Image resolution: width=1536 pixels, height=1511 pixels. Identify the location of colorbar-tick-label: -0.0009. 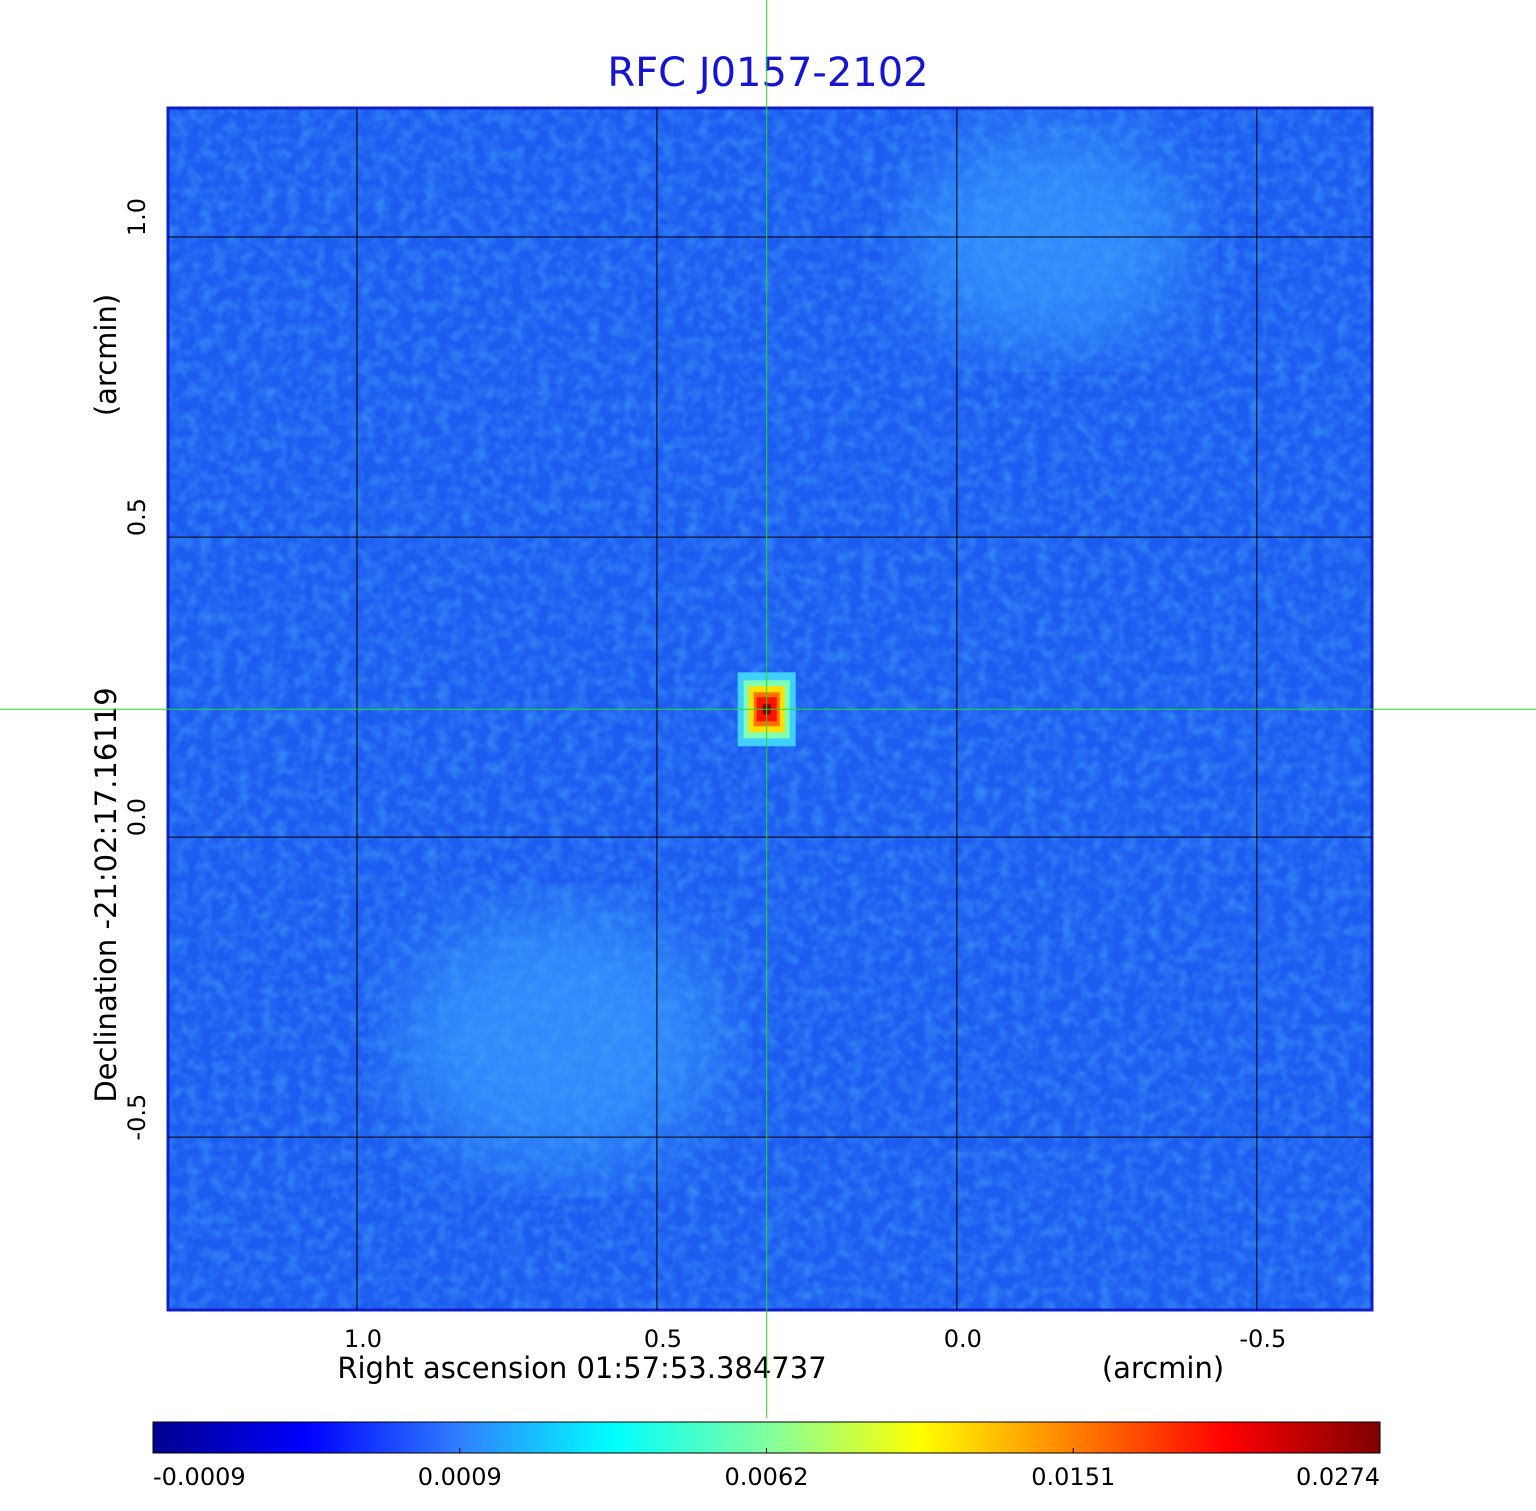
(199, 1477).